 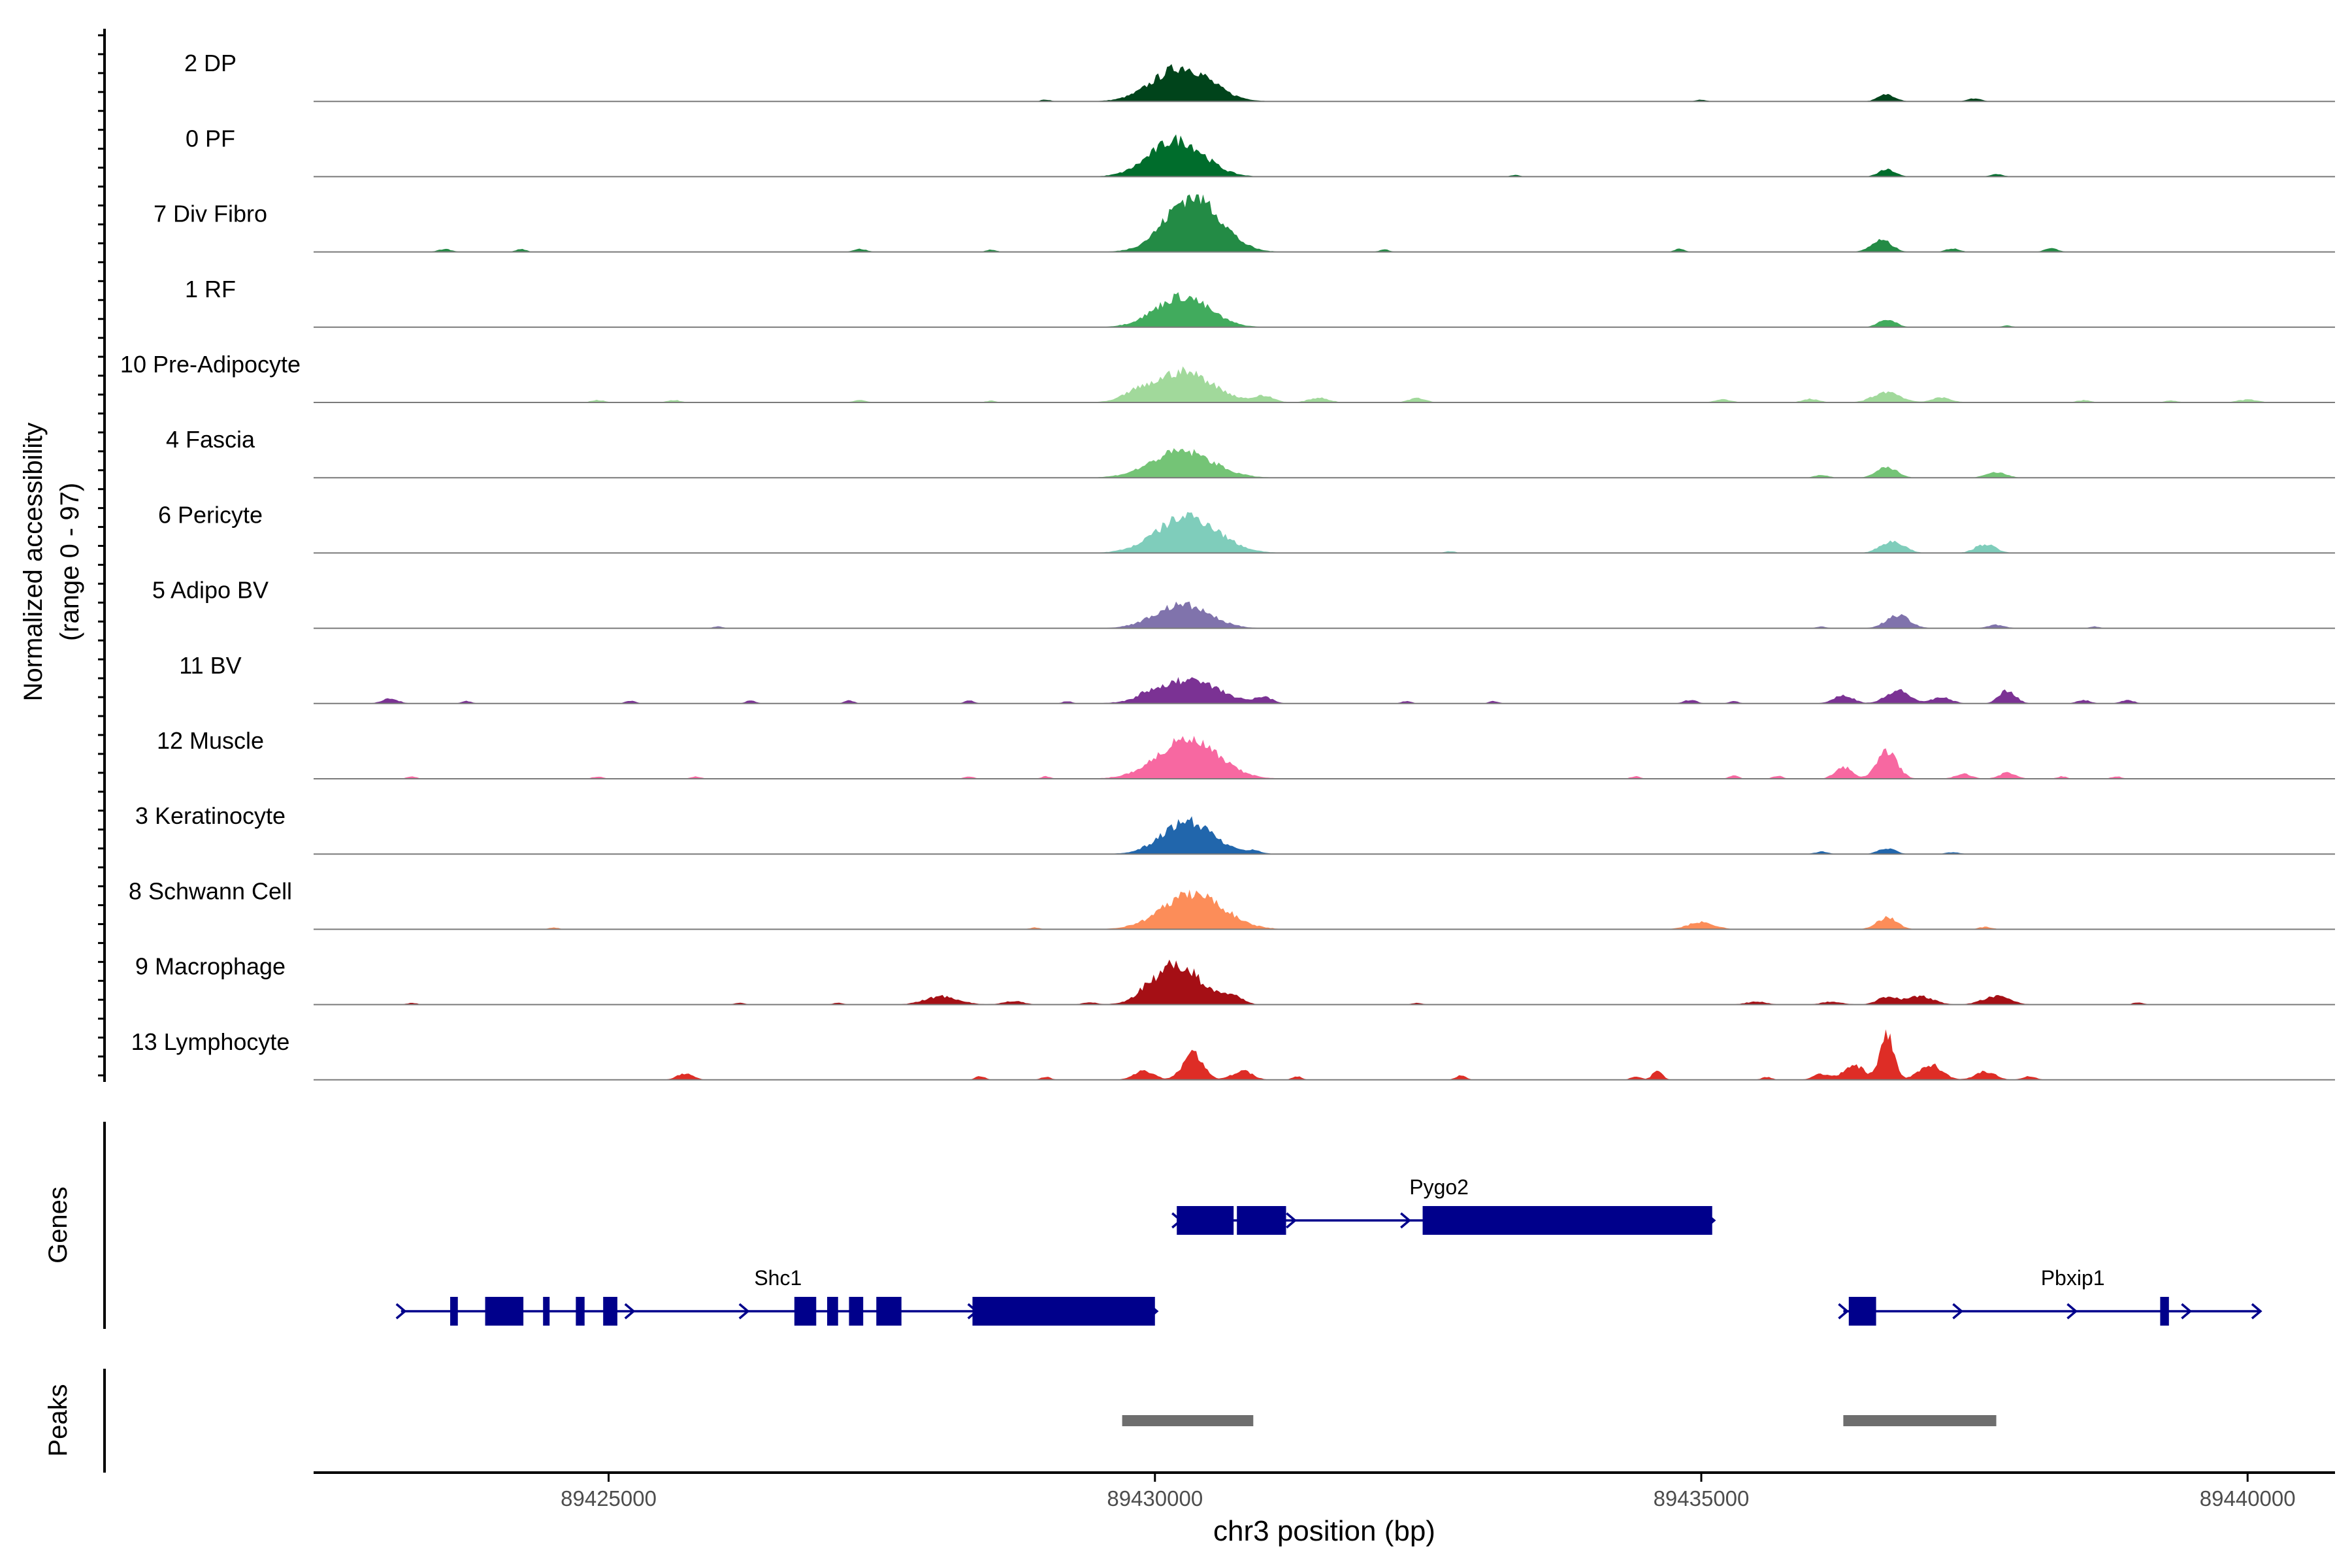 I want to click on gene-pygo2: Pygo2, so click(x=1443, y=1205).